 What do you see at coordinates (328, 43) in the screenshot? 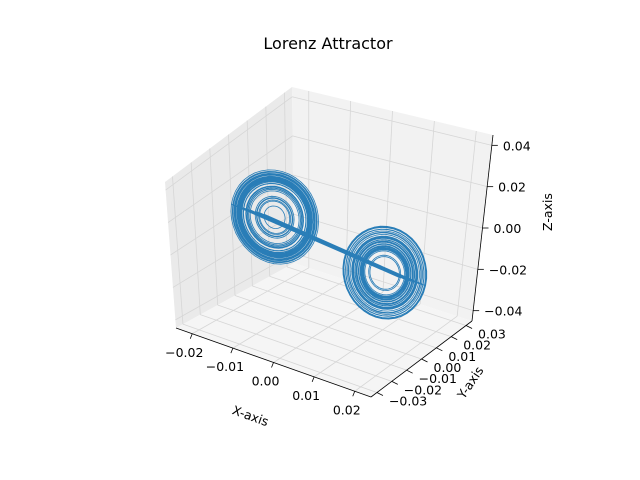
I see `chart-title: Lorenz Attractor` at bounding box center [328, 43].